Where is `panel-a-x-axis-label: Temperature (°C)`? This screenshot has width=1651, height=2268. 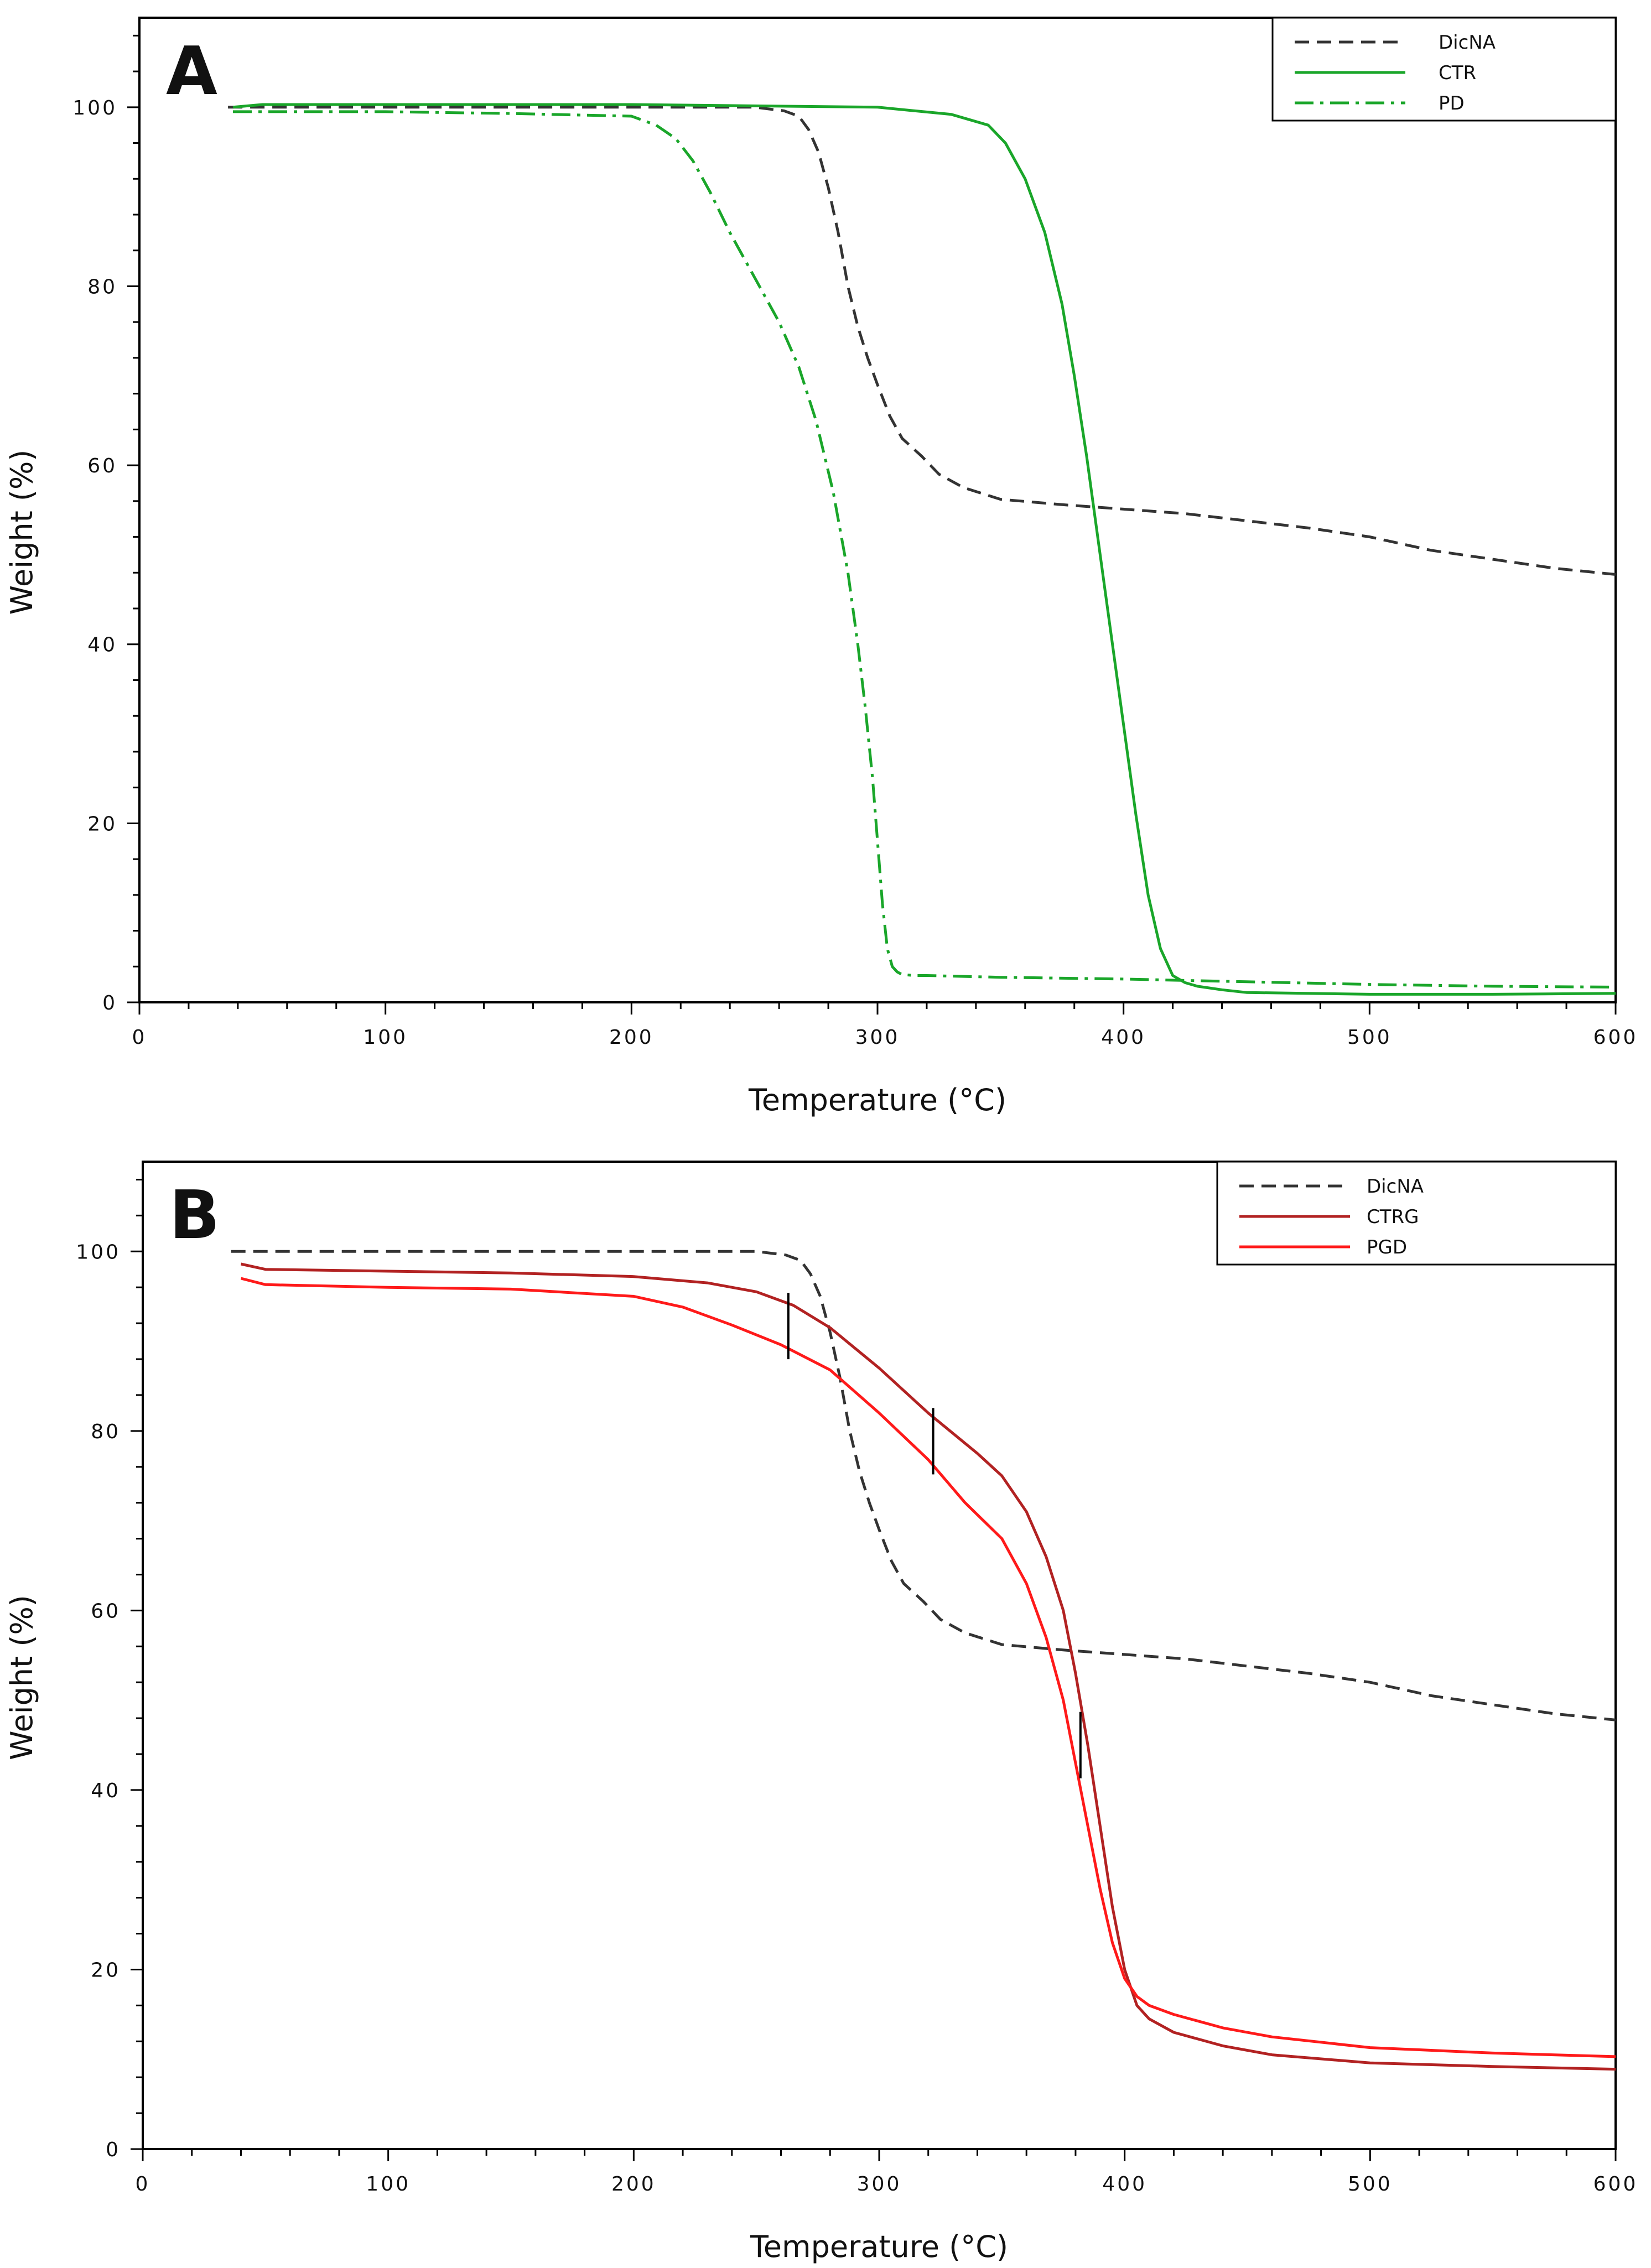
panel-a-x-axis-label: Temperature (°C) is located at coordinates (877, 1100).